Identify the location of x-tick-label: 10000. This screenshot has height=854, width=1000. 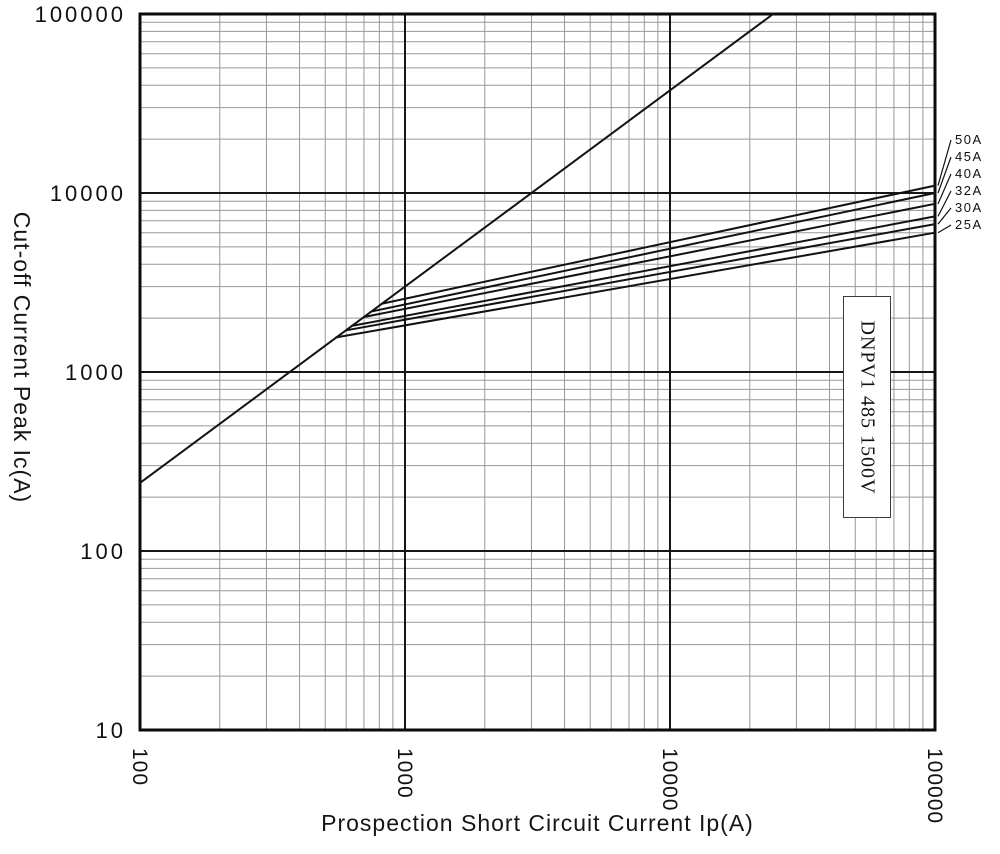
(669, 779).